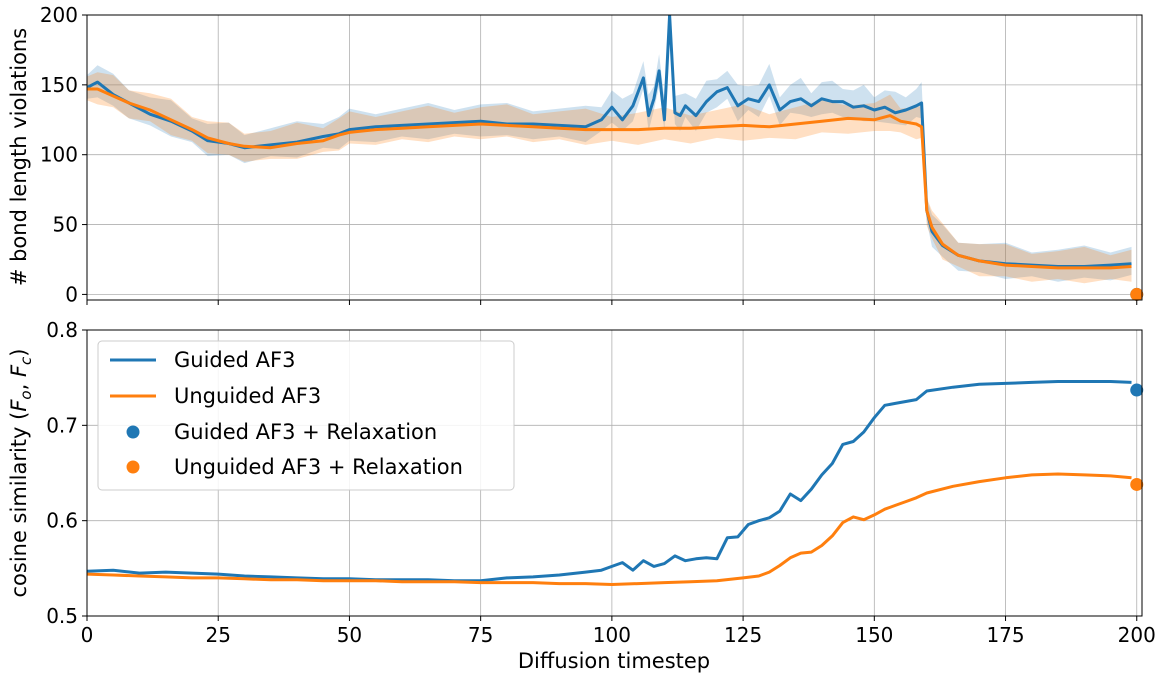  I want to click on bottom-x-ticks: 0 25 50 75 100 125 150 175 200, so click(618, 631).